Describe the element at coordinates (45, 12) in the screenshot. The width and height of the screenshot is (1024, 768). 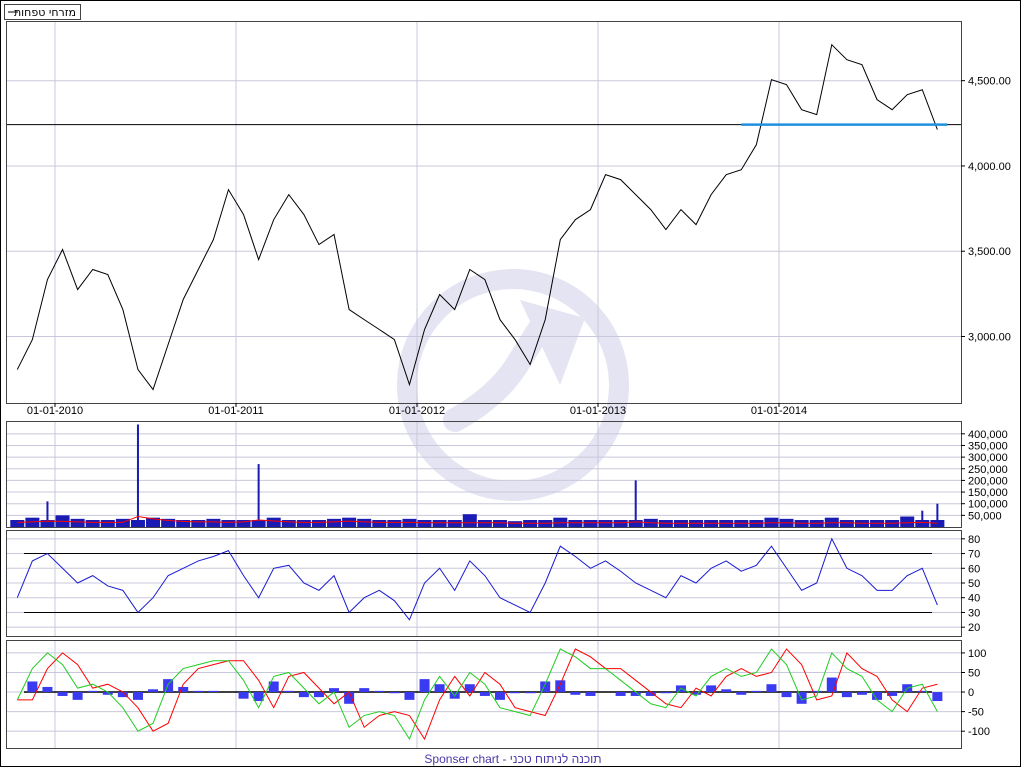
I see `legend-label: מזרחי טפחות` at that location.